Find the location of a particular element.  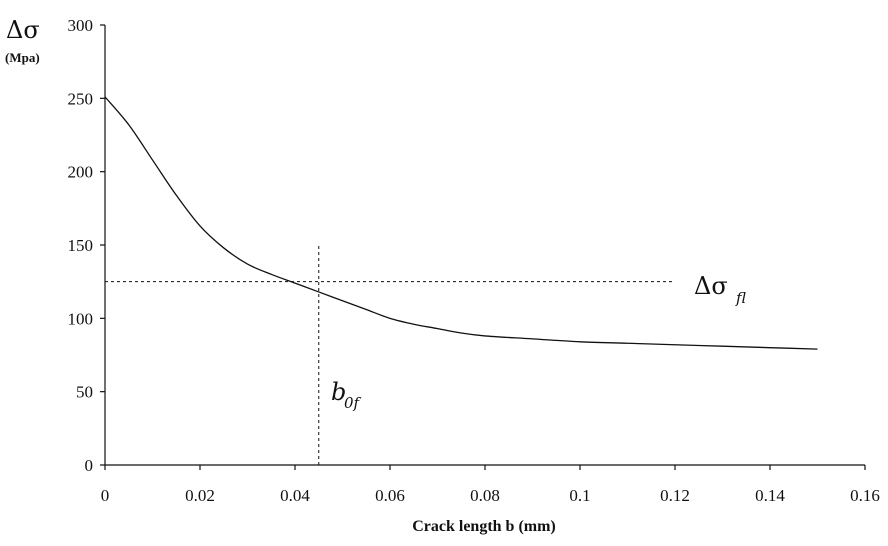

y-tick-label: 150 is located at coordinates (81, 245).